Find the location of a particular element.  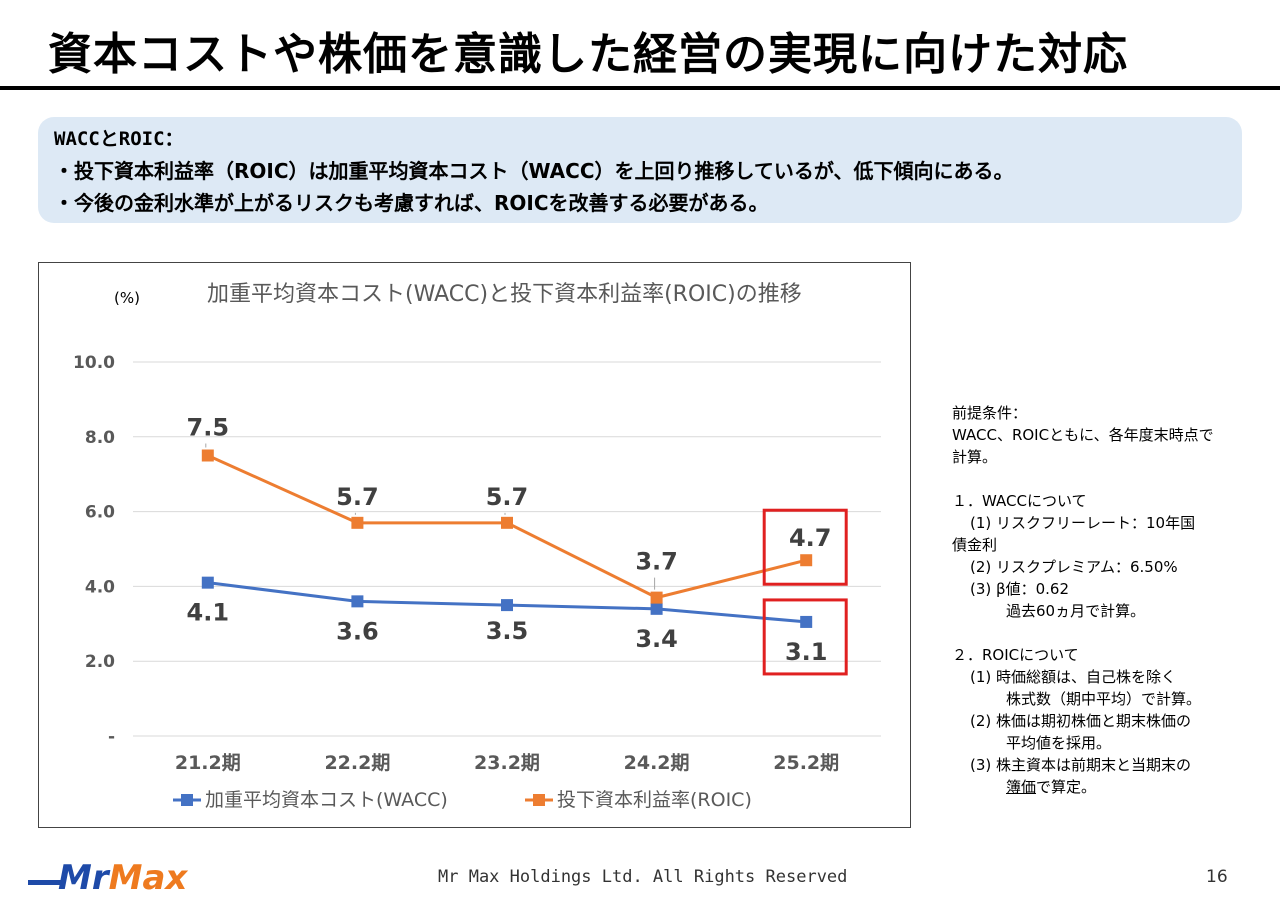

y-axis-unit-label: (%) is located at coordinates (127, 298).